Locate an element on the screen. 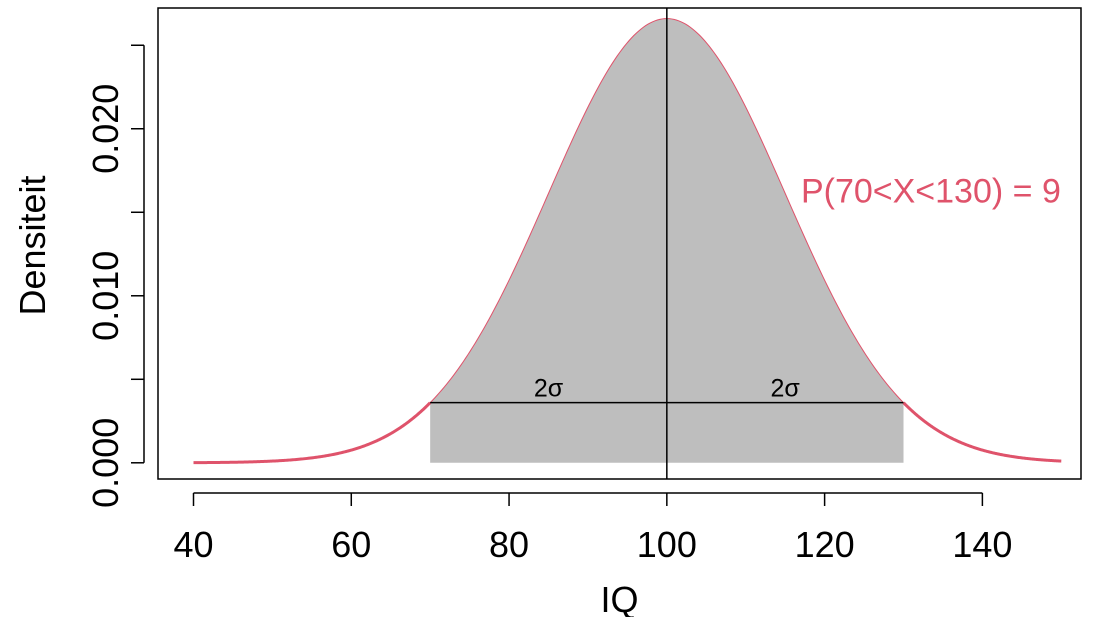 The height and width of the screenshot is (617, 1094). y-tick-label: 0.020 is located at coordinates (105, 129).